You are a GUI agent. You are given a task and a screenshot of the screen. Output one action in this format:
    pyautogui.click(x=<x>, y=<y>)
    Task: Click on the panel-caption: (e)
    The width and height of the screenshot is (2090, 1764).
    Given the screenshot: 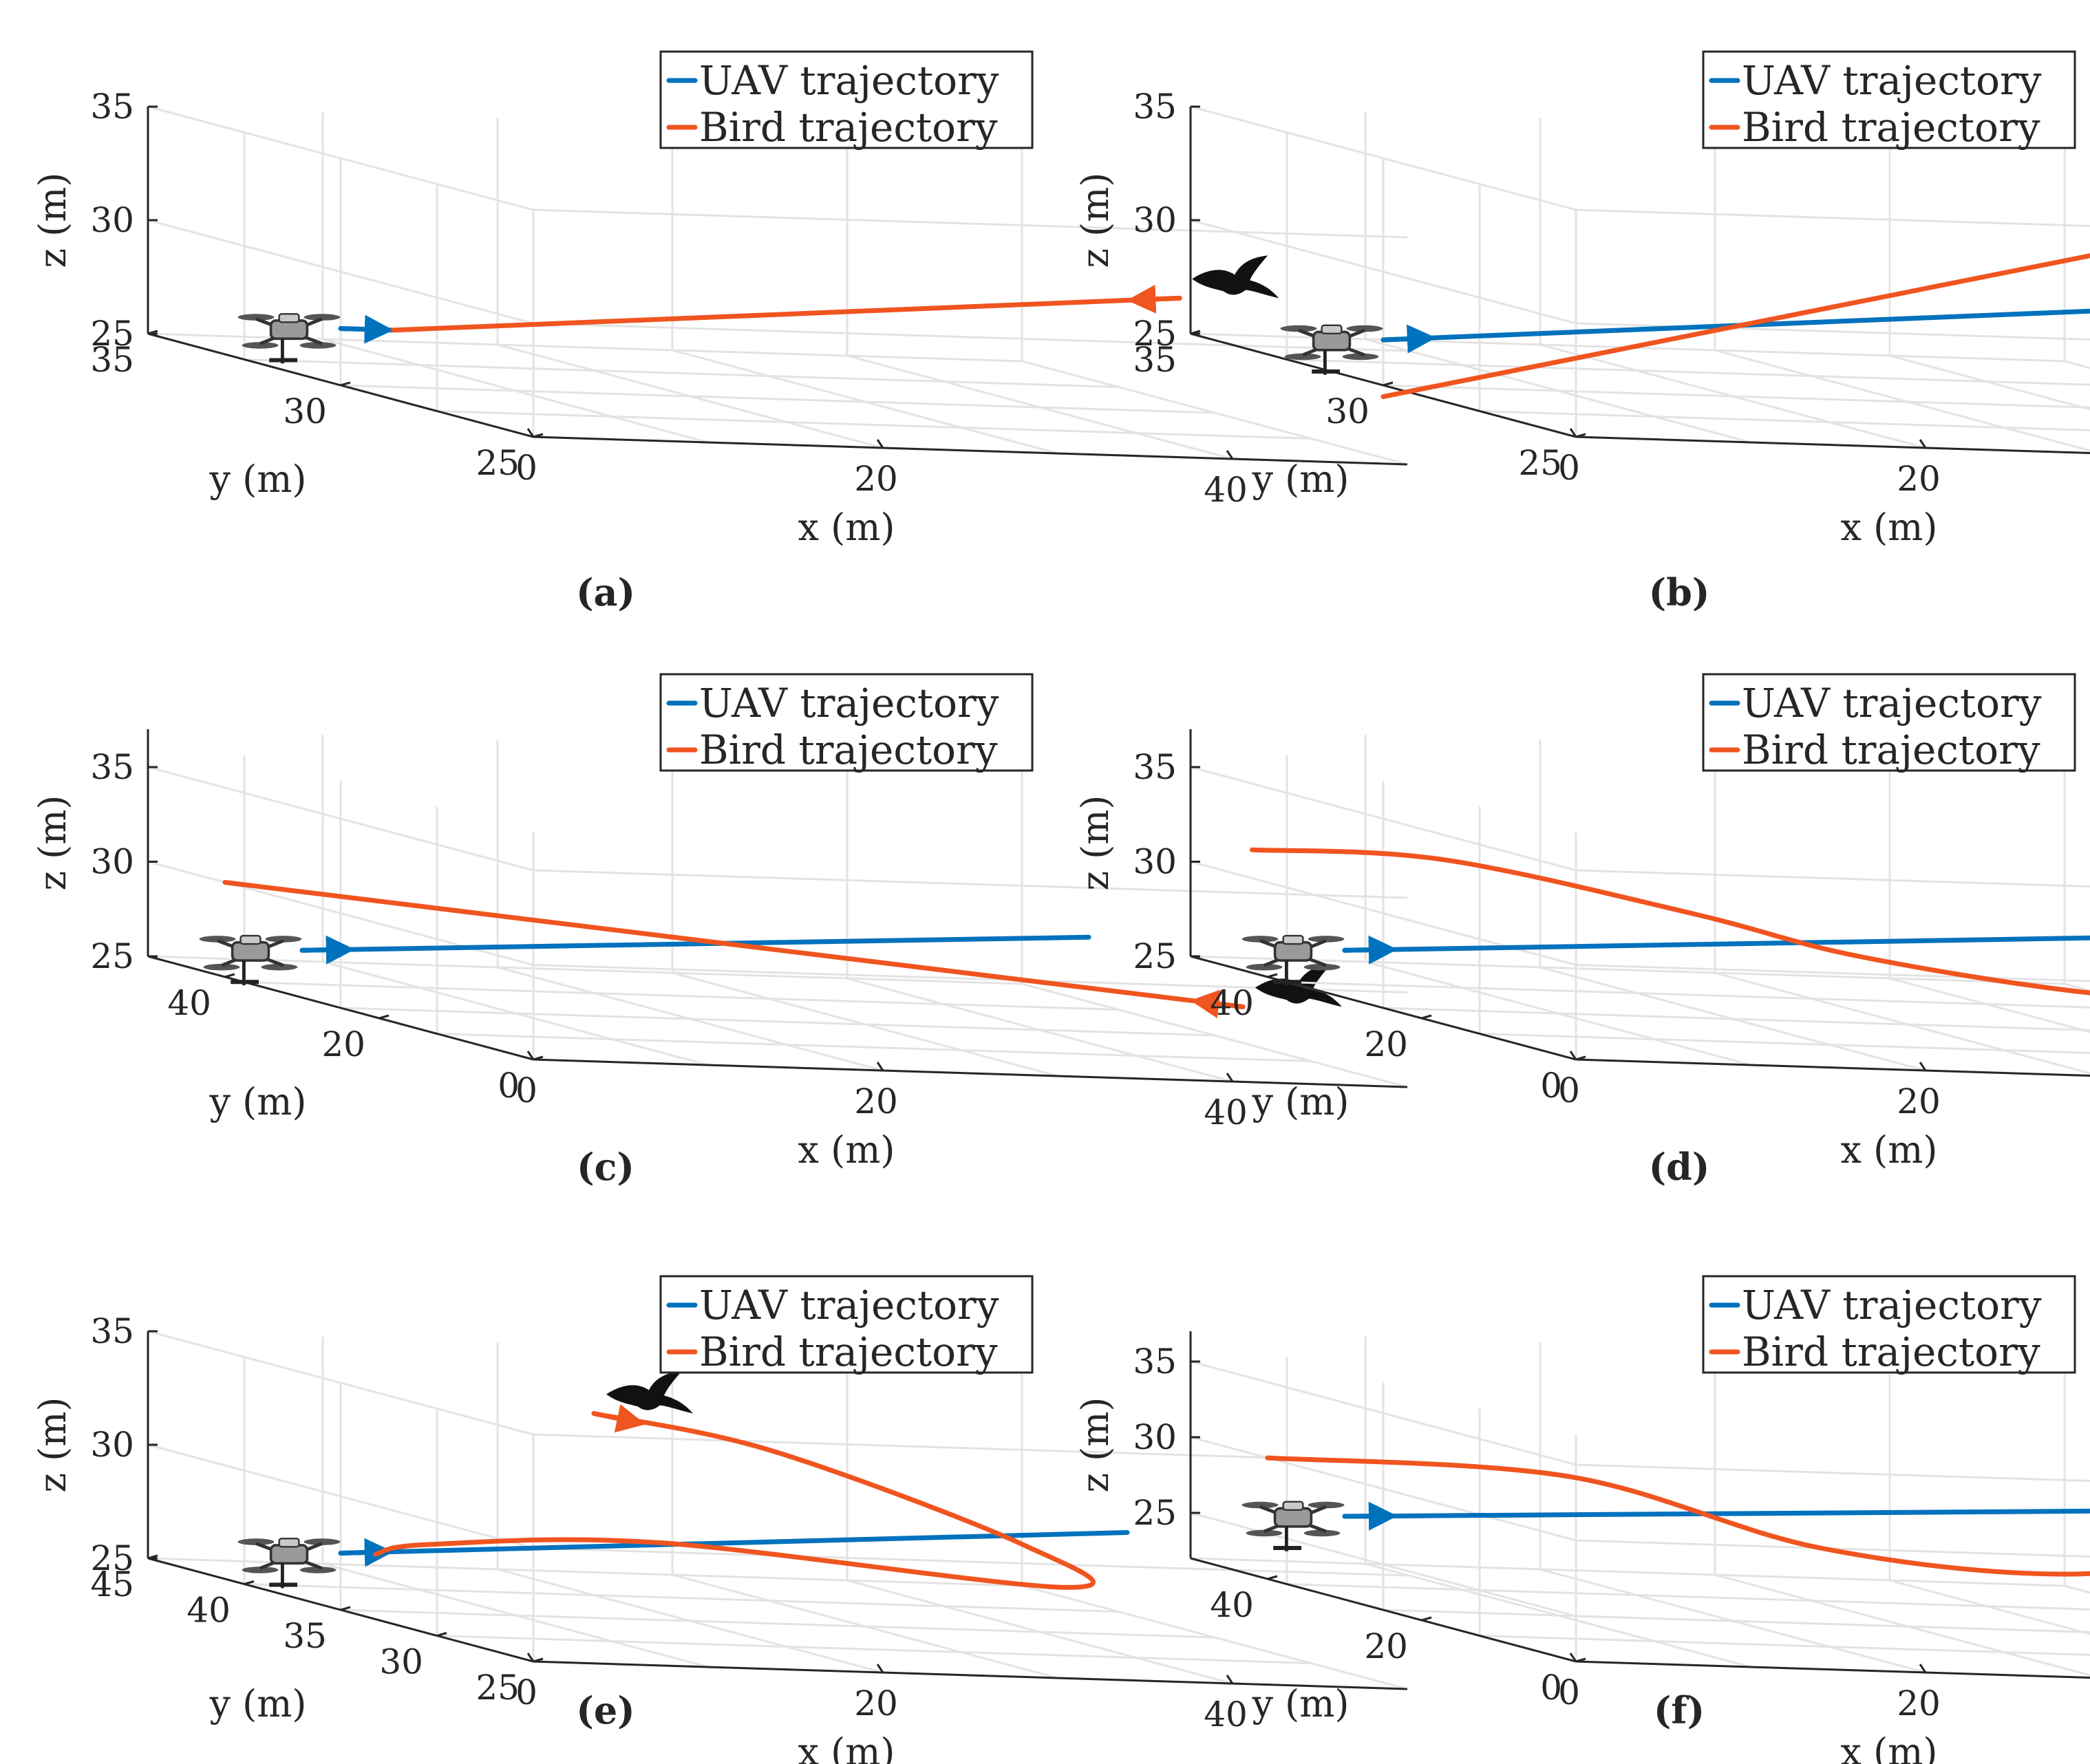 What is the action you would take?
    pyautogui.click(x=605, y=1710)
    